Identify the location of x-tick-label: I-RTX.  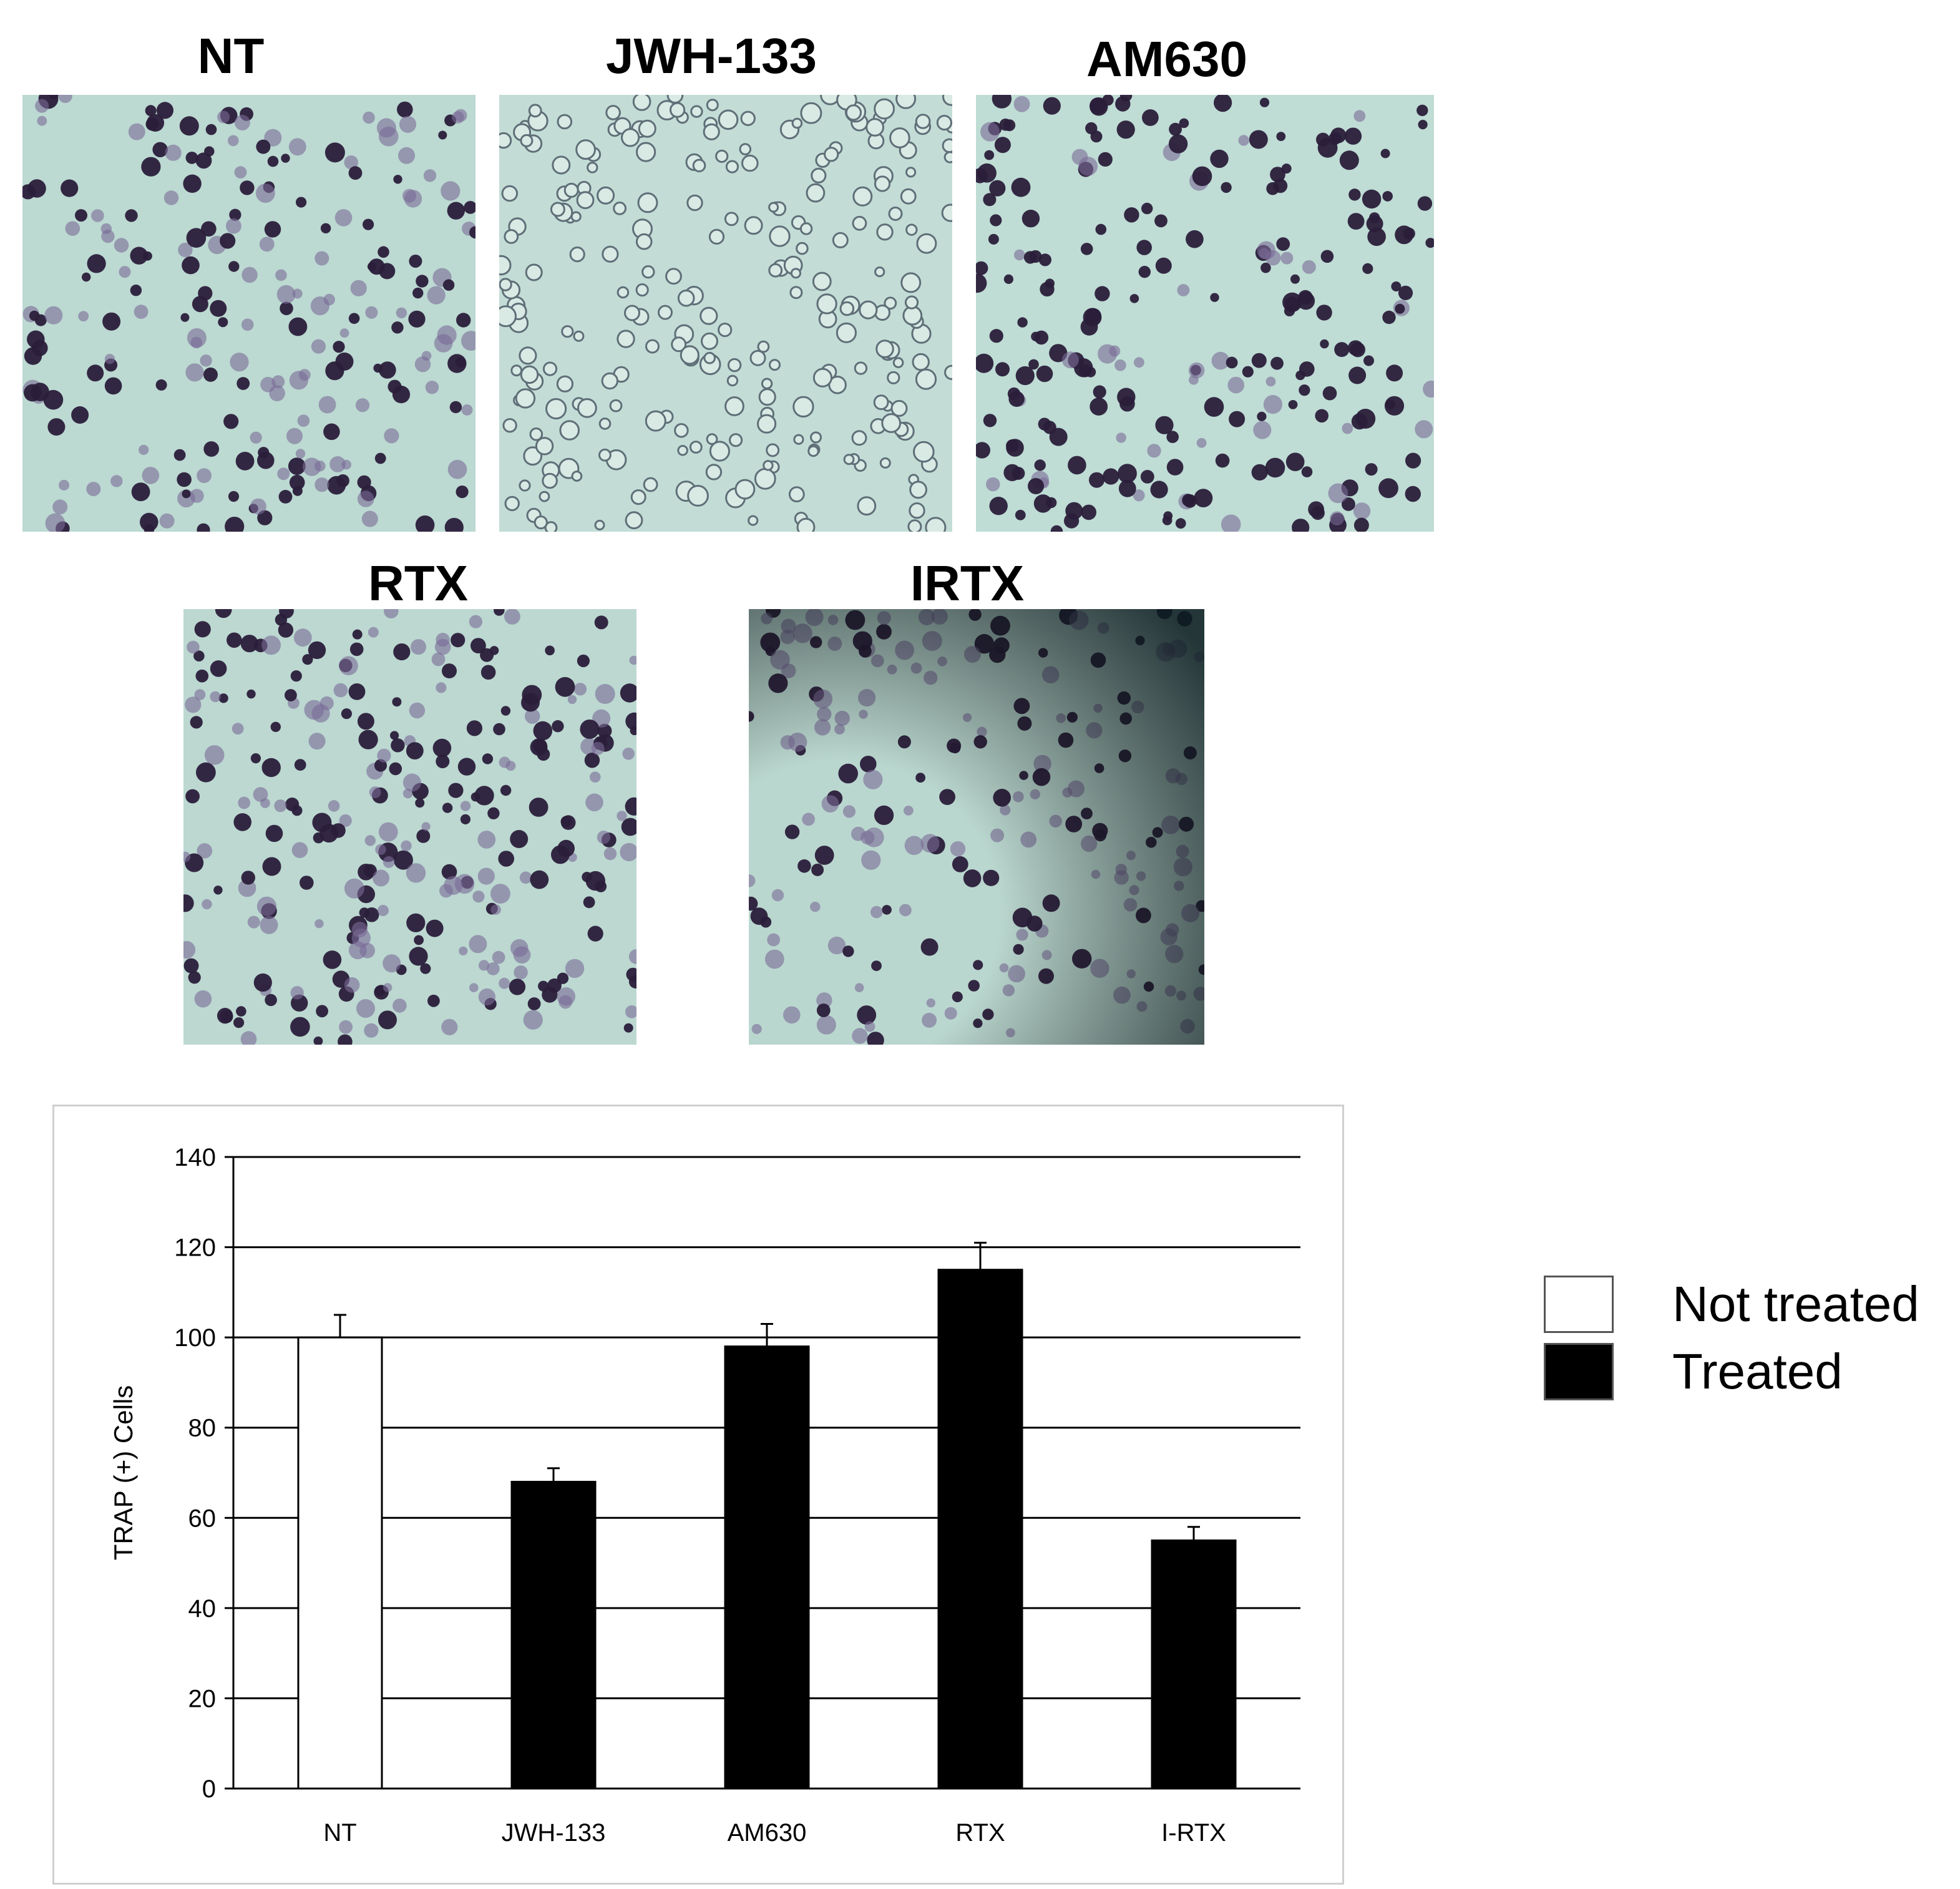
(1193, 1833).